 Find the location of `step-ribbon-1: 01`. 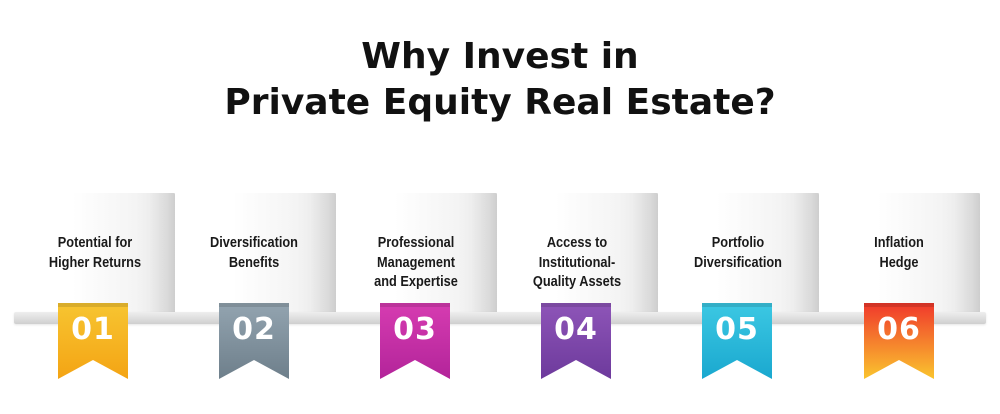

step-ribbon-1: 01 is located at coordinates (93, 341).